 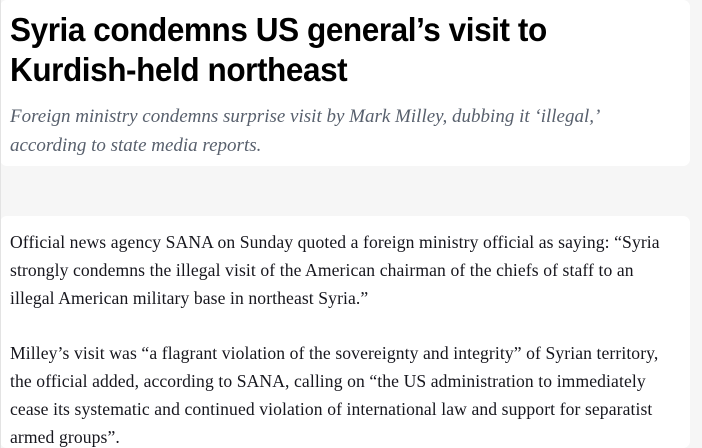 What do you see at coordinates (0, 224) in the screenshot?
I see `left-edge-rule` at bounding box center [0, 224].